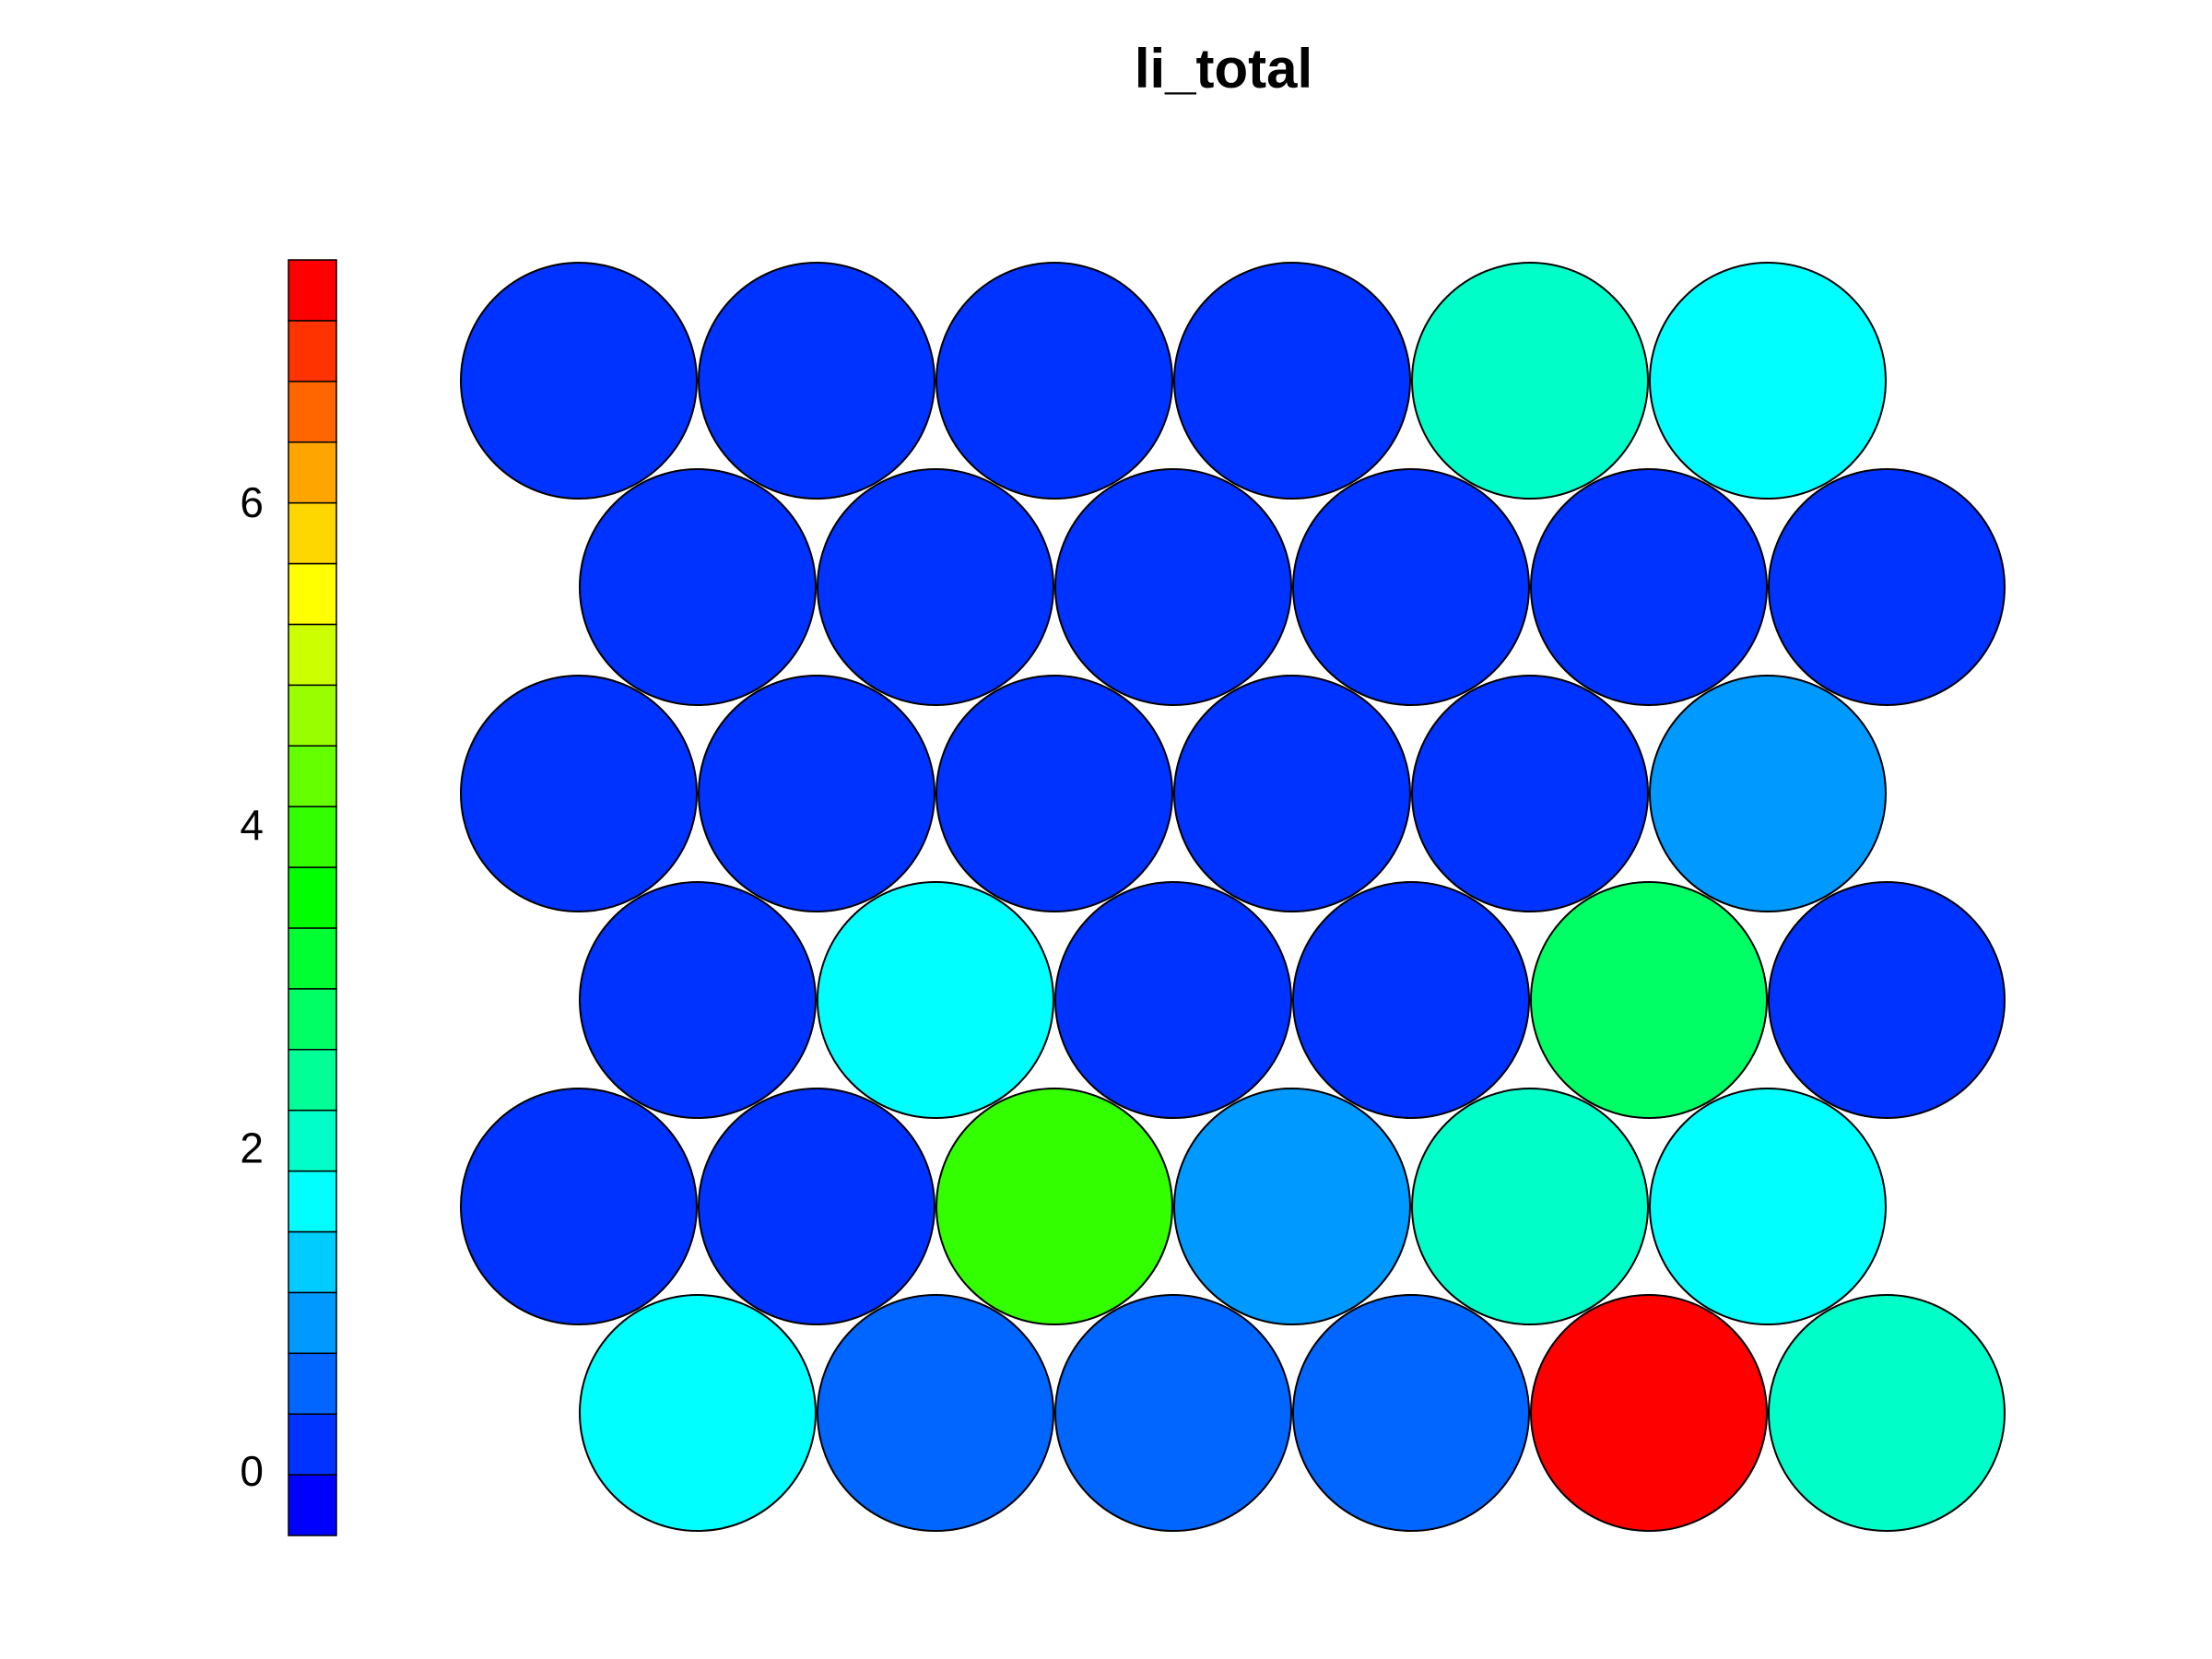 Image resolution: width=2212 pixels, height=1659 pixels. I want to click on colorbar-tick-label: 4, so click(252, 825).